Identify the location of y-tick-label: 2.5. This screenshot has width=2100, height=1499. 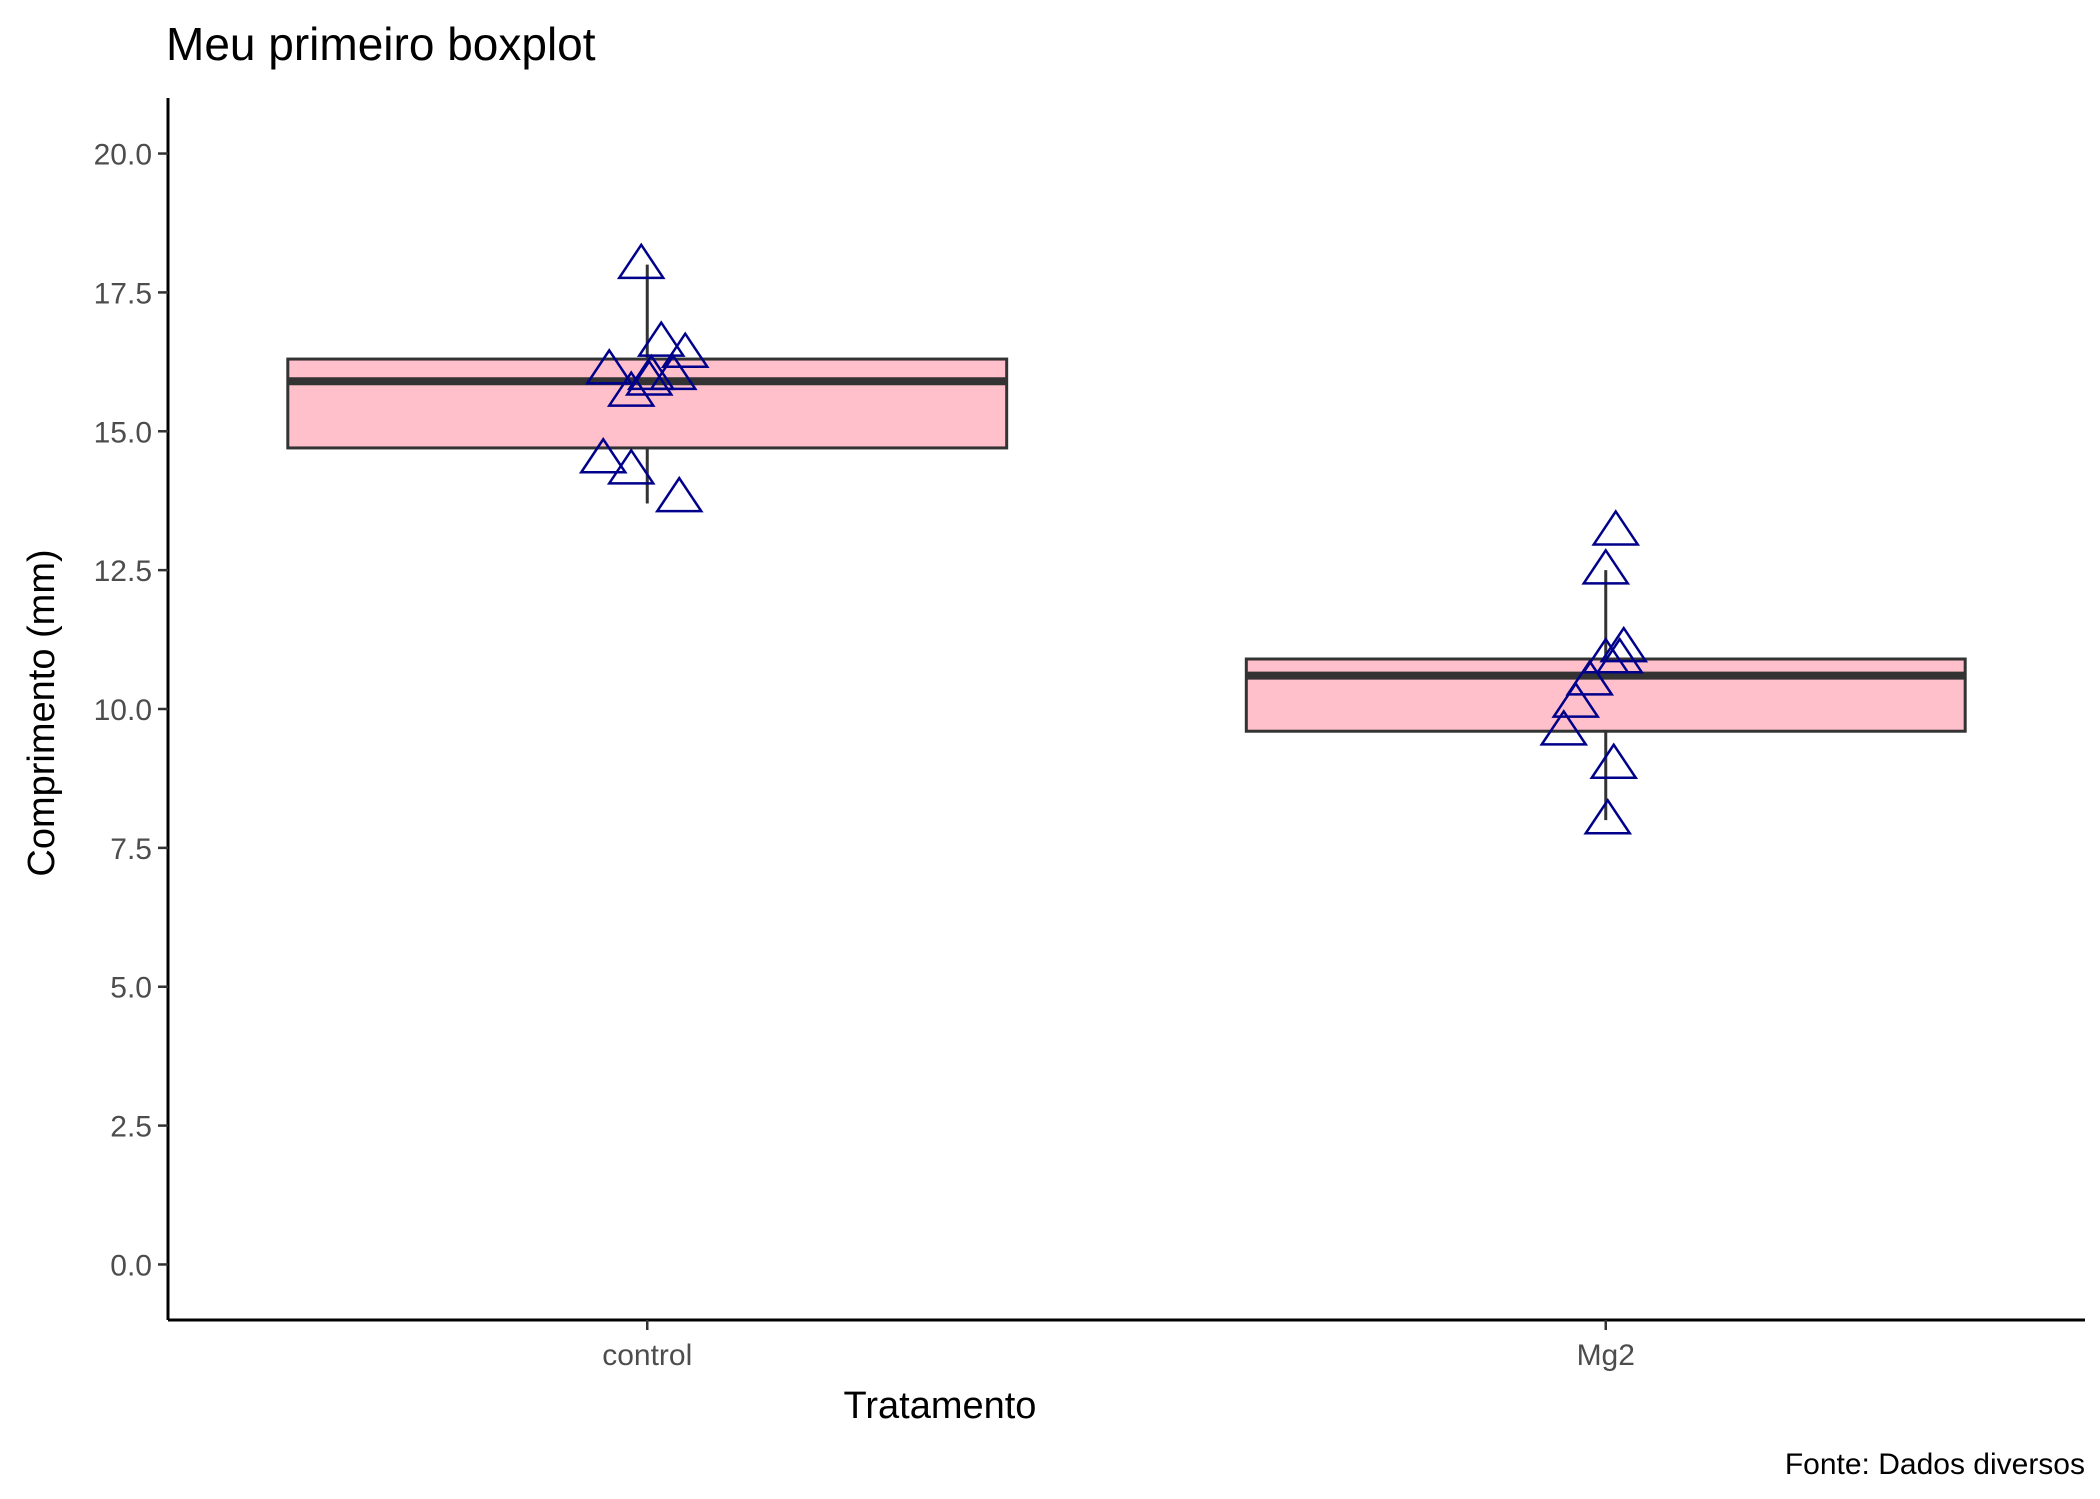
(131, 1127).